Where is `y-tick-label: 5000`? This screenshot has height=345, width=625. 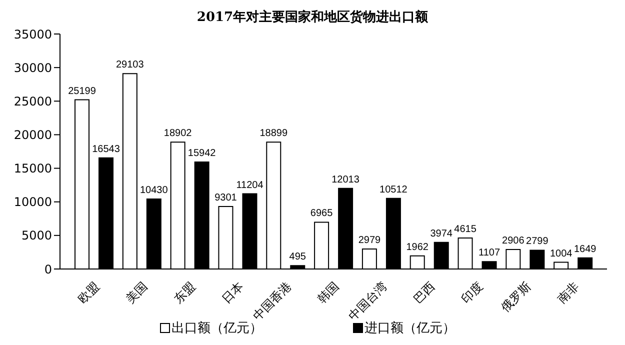 y-tick-label: 5000 is located at coordinates (36, 235).